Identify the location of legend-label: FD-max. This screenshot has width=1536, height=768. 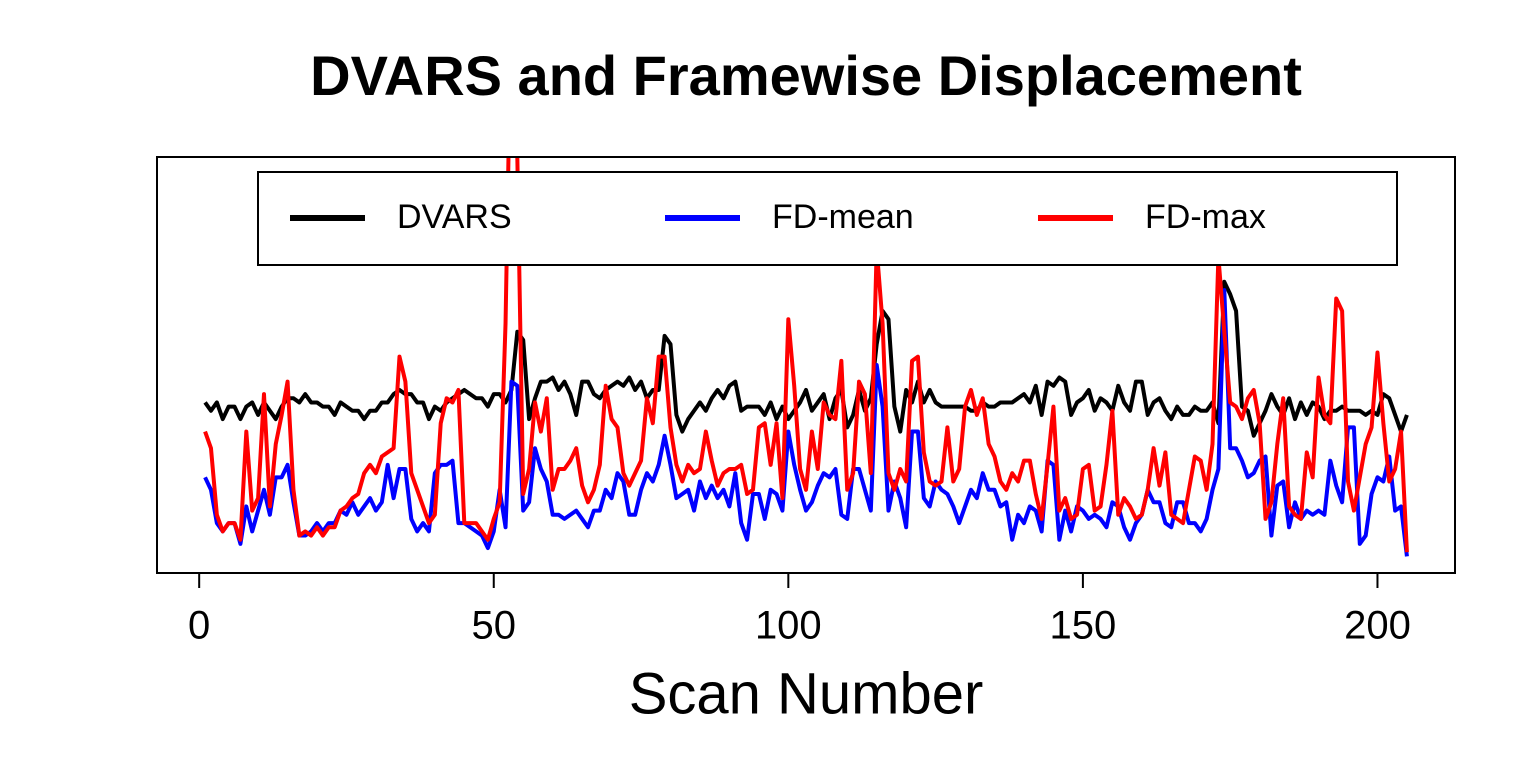
(1205, 217).